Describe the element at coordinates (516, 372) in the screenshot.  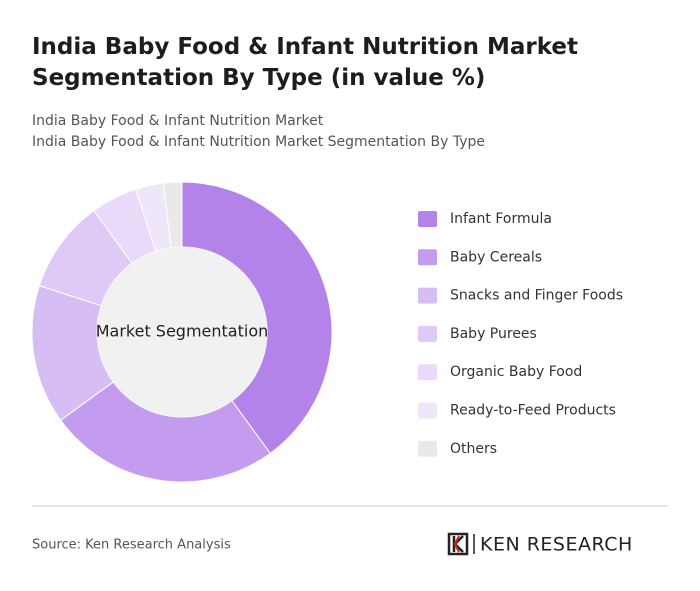
I see `legend-label: Organic Baby Food` at that location.